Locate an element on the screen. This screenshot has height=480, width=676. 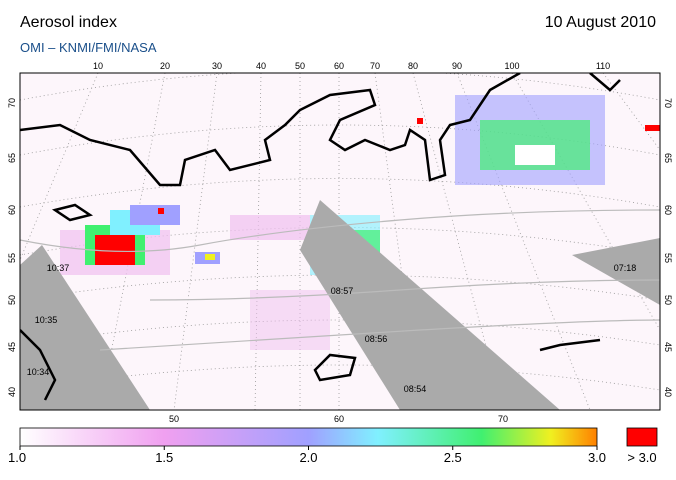
colorbar-over-label: > 3.0 is located at coordinates (641, 457).